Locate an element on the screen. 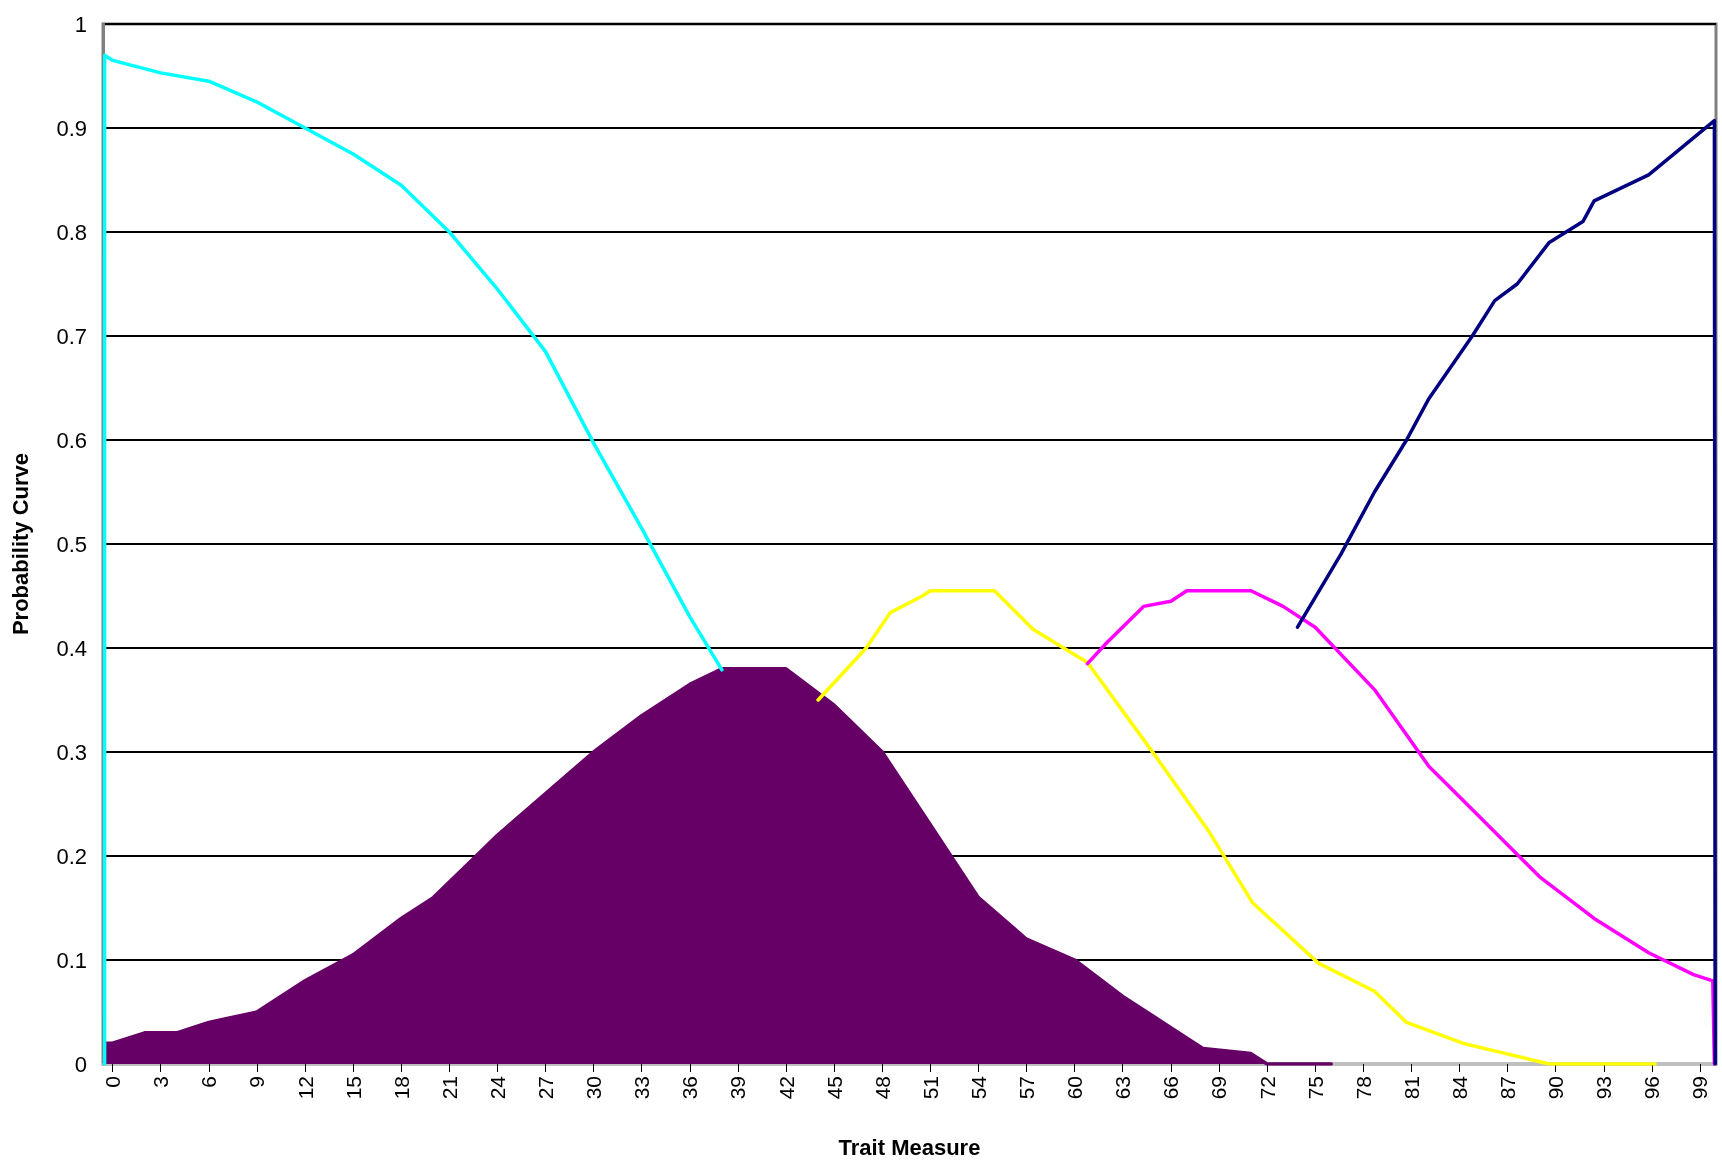 This screenshot has width=1722, height=1164. y-tick-label: 0.3 is located at coordinates (71, 752).